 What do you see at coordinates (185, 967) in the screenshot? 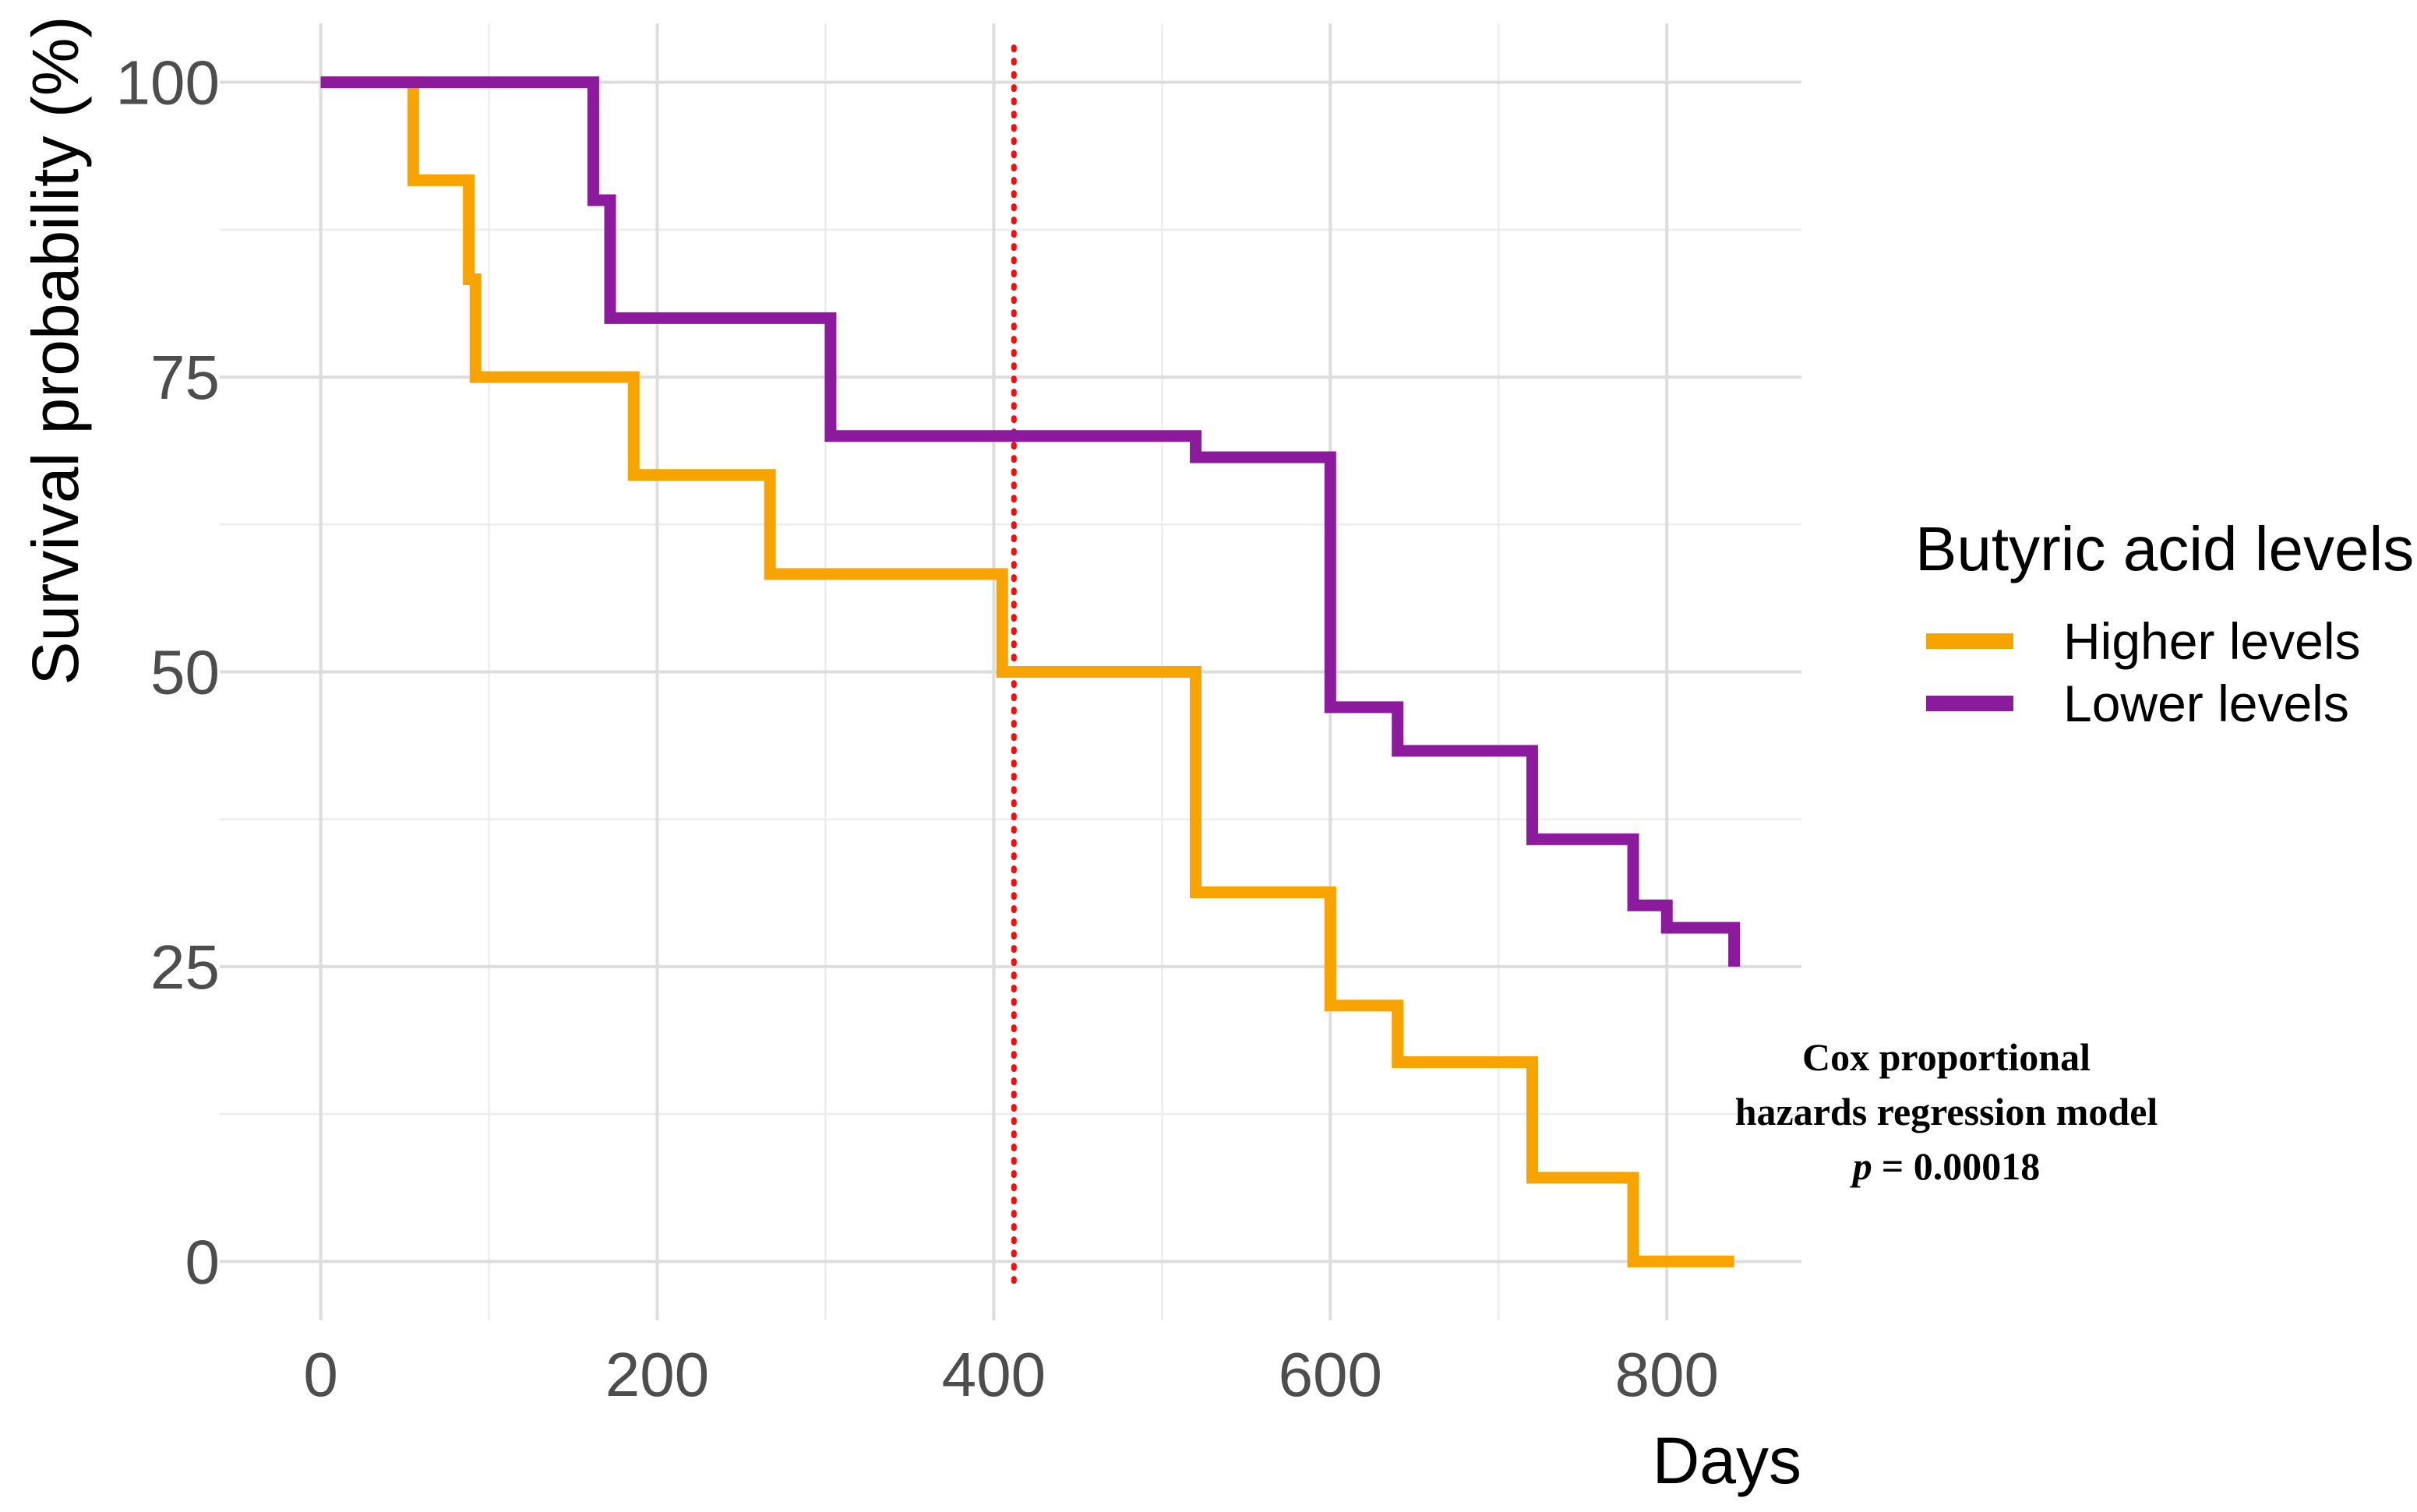
I see `y-tick-label: 25` at bounding box center [185, 967].